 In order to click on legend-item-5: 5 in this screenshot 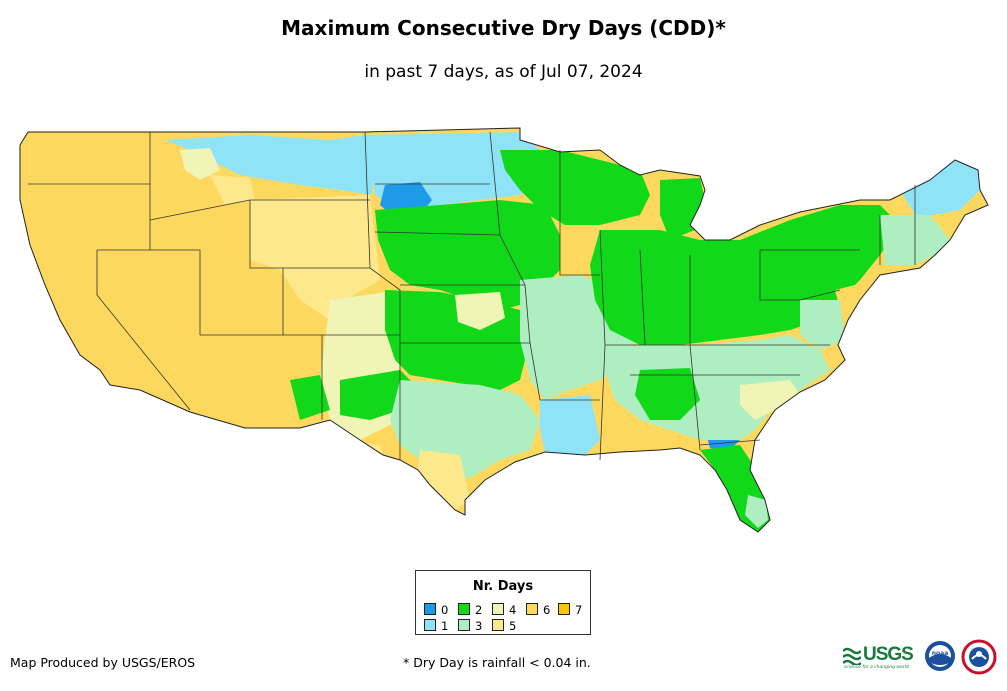, I will do `click(504, 625)`.